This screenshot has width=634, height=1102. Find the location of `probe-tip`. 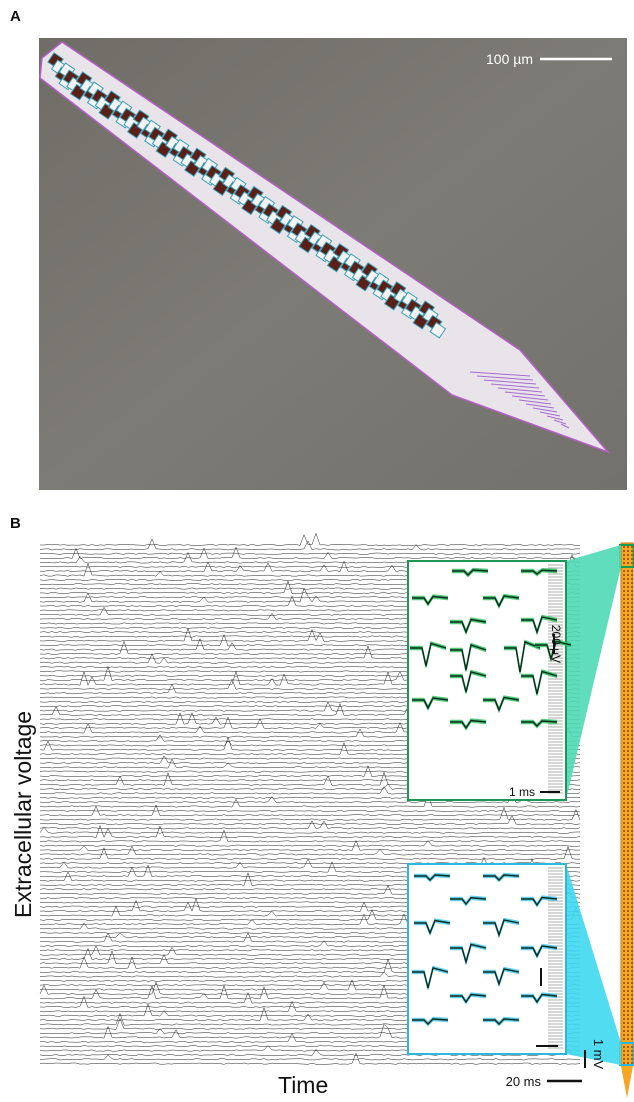

probe-tip is located at coordinates (627, 1082).